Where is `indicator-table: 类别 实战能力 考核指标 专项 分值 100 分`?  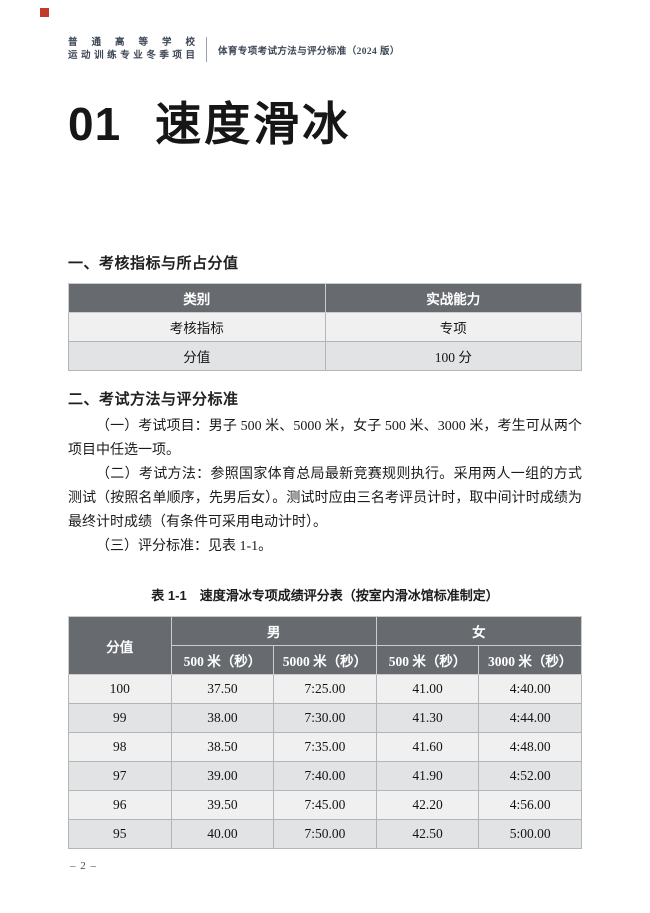
indicator-table: 类别 实战能力 考核指标 专项 分值 100 分 is located at coordinates (325, 327).